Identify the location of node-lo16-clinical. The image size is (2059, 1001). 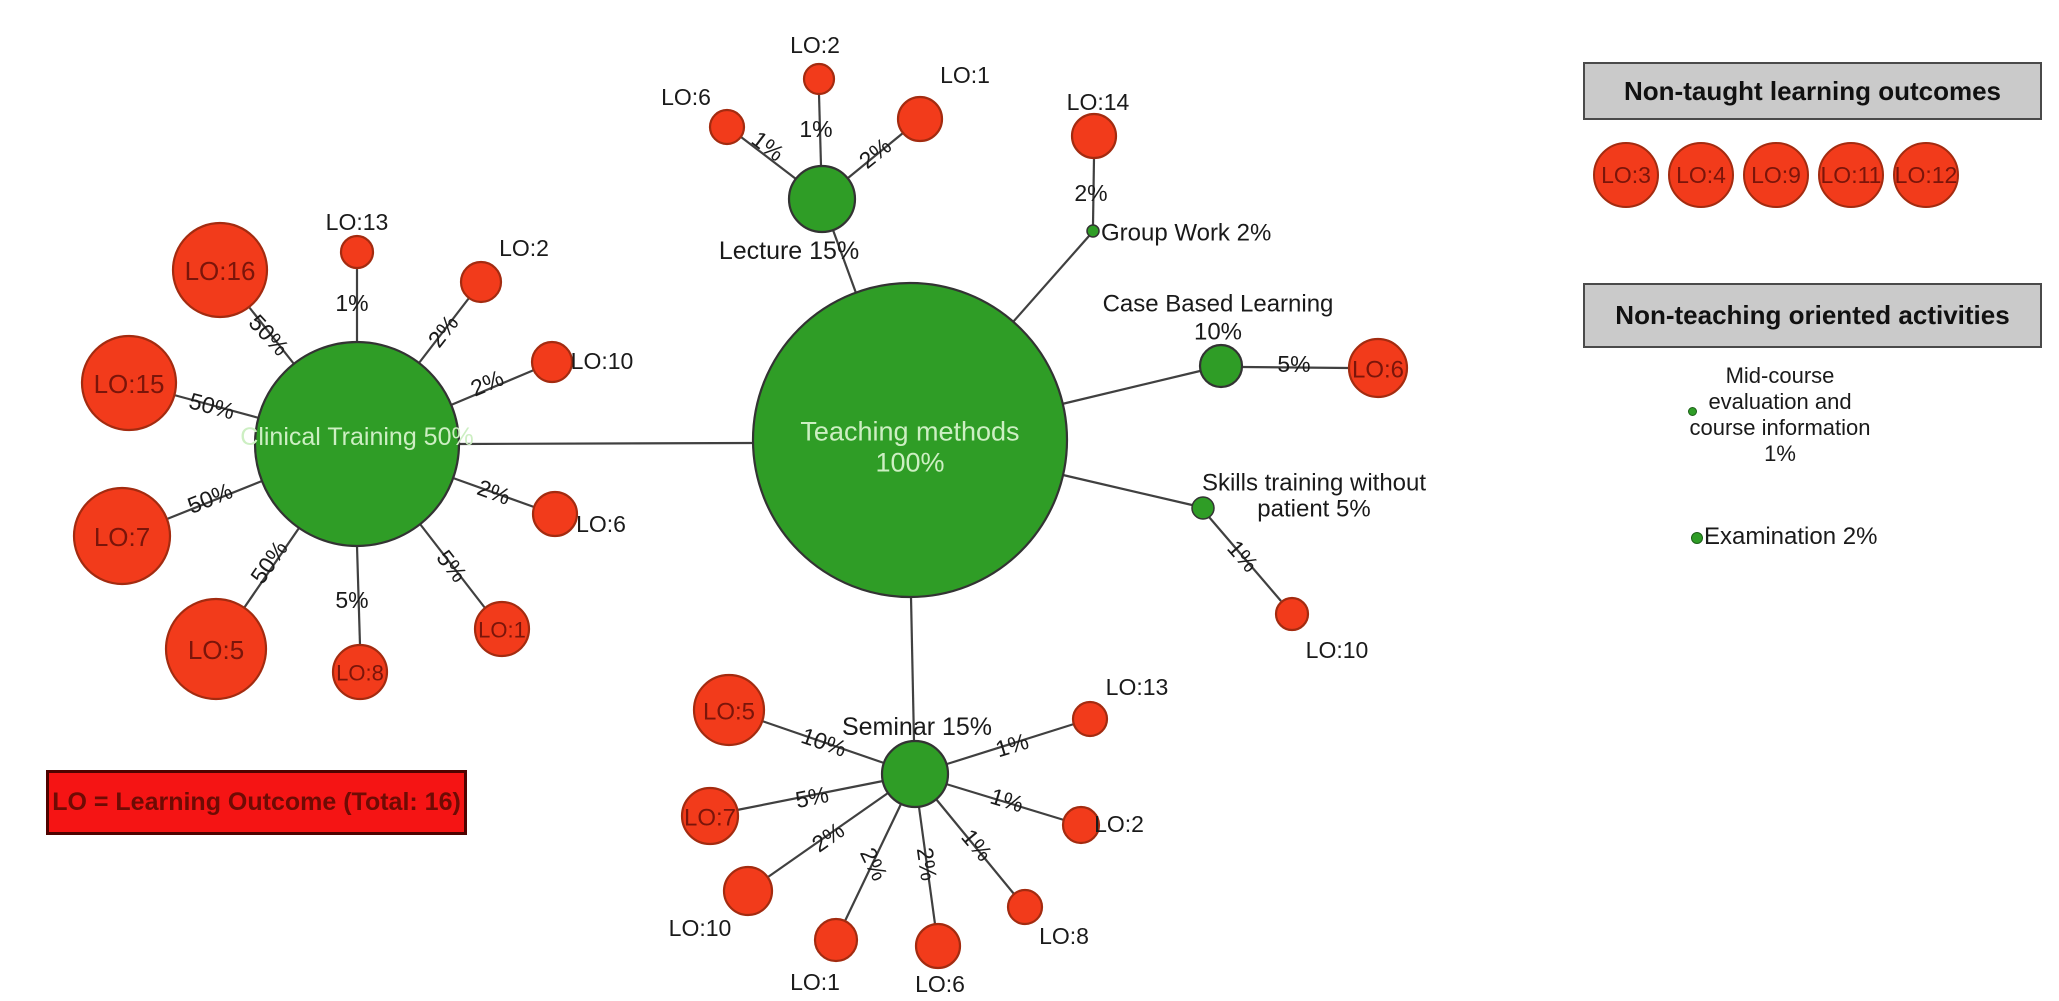
(220, 270).